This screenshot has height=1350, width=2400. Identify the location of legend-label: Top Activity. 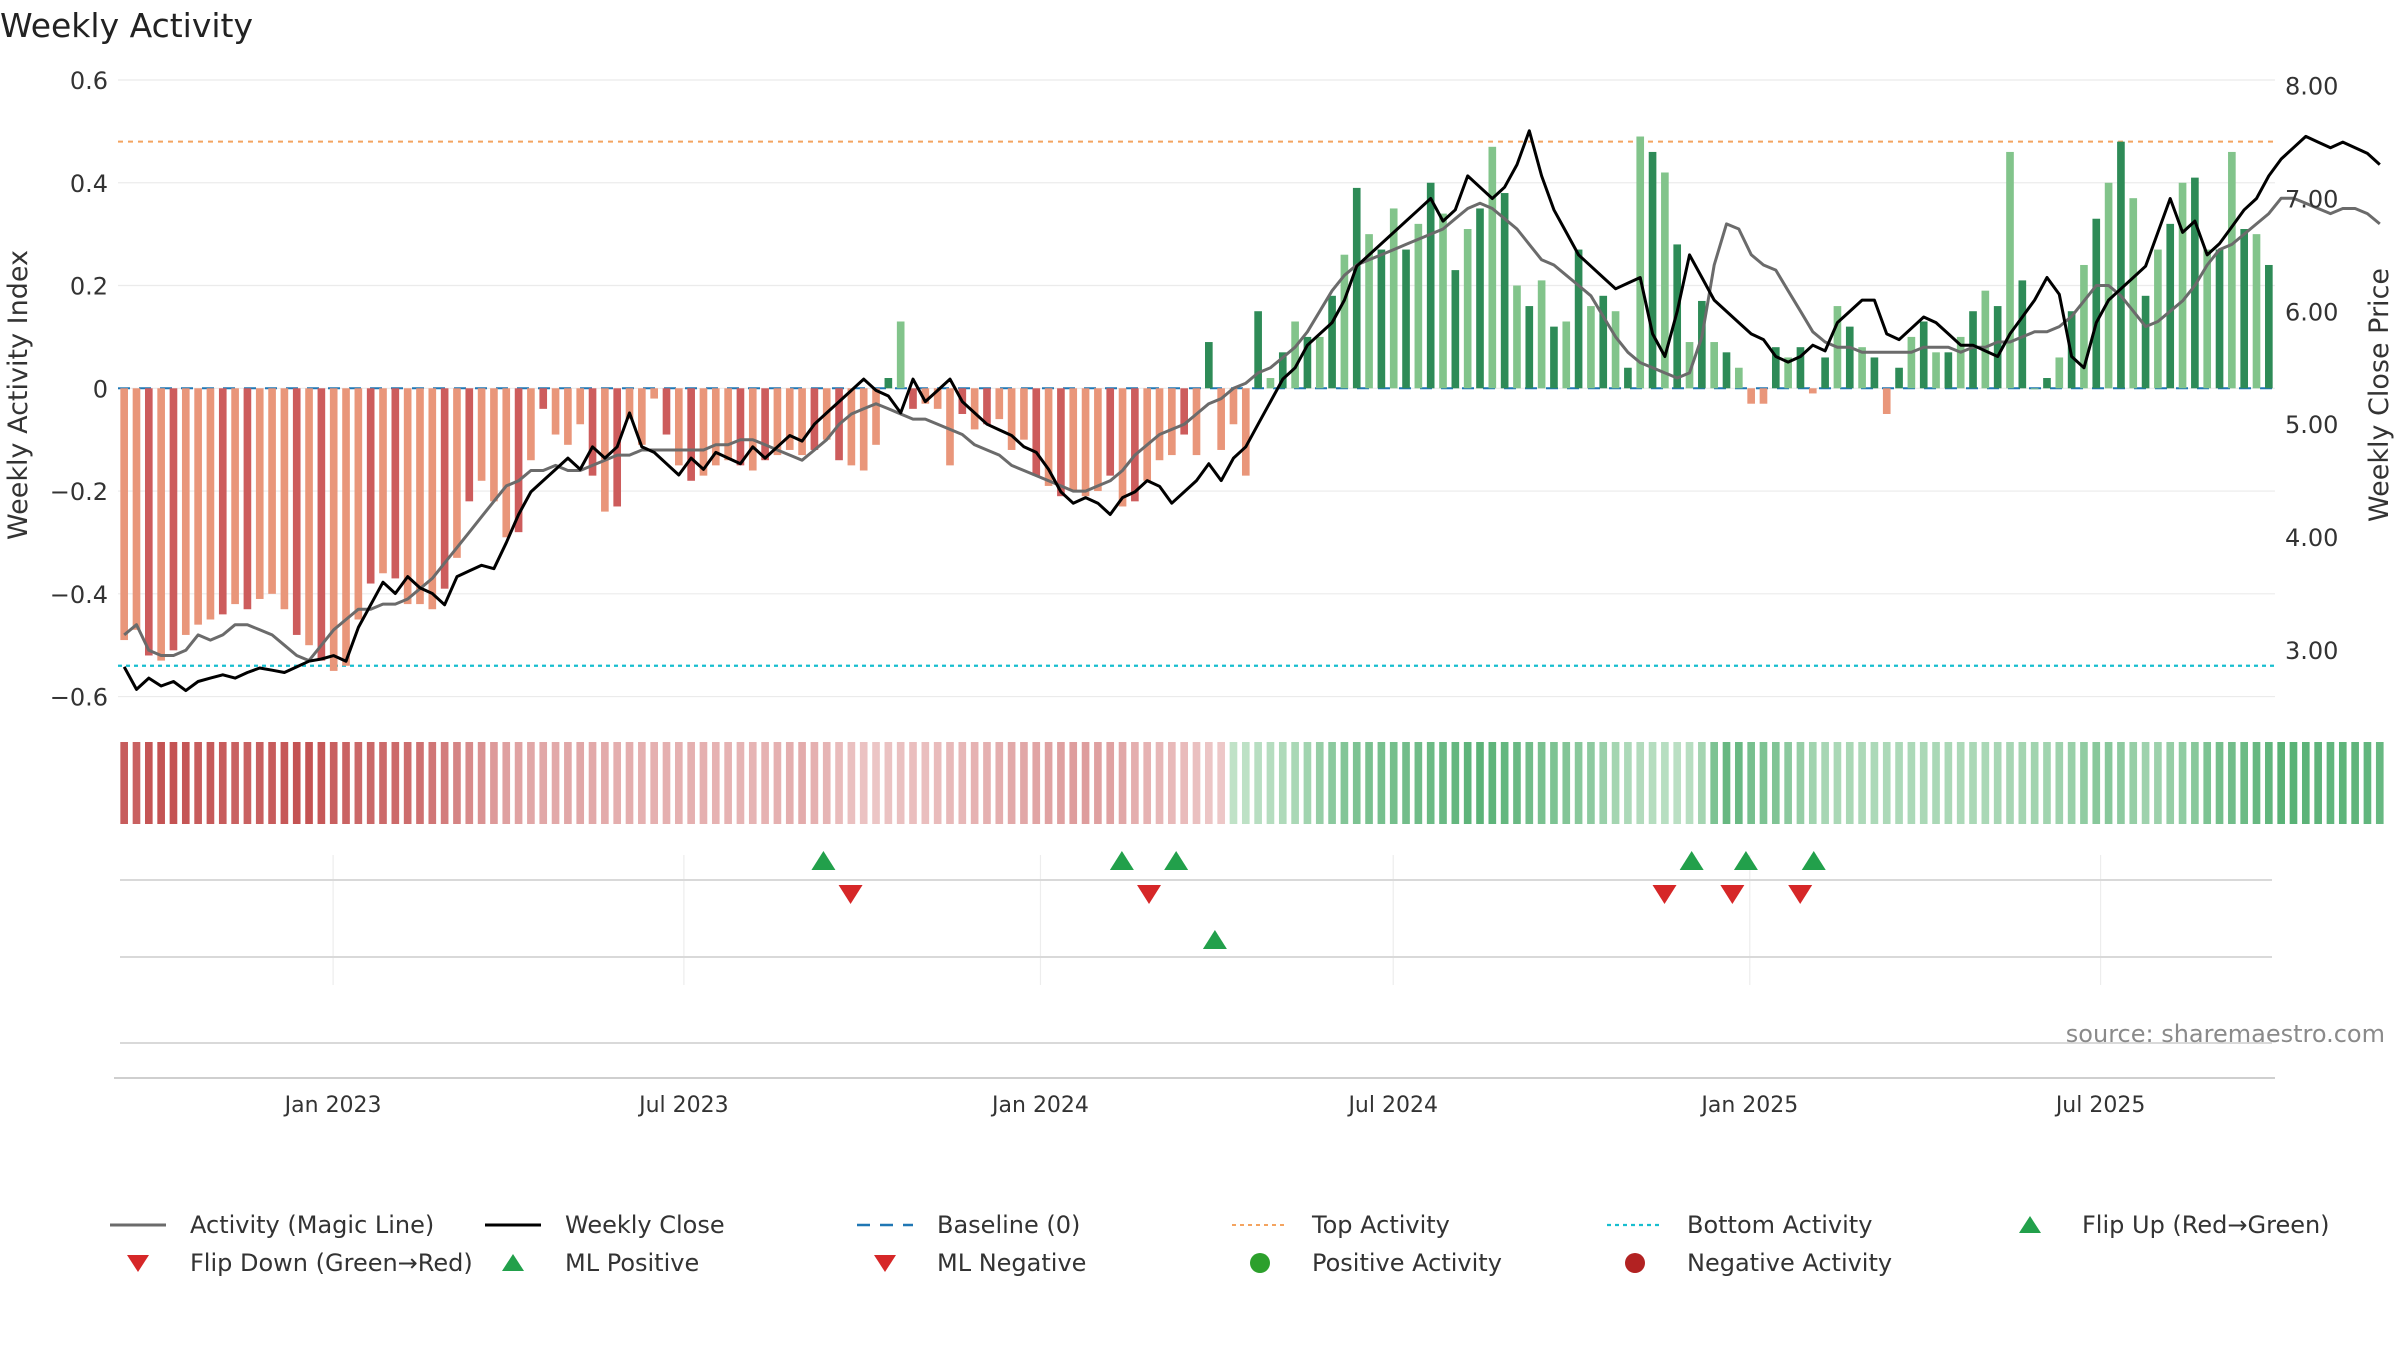
(1380, 1225).